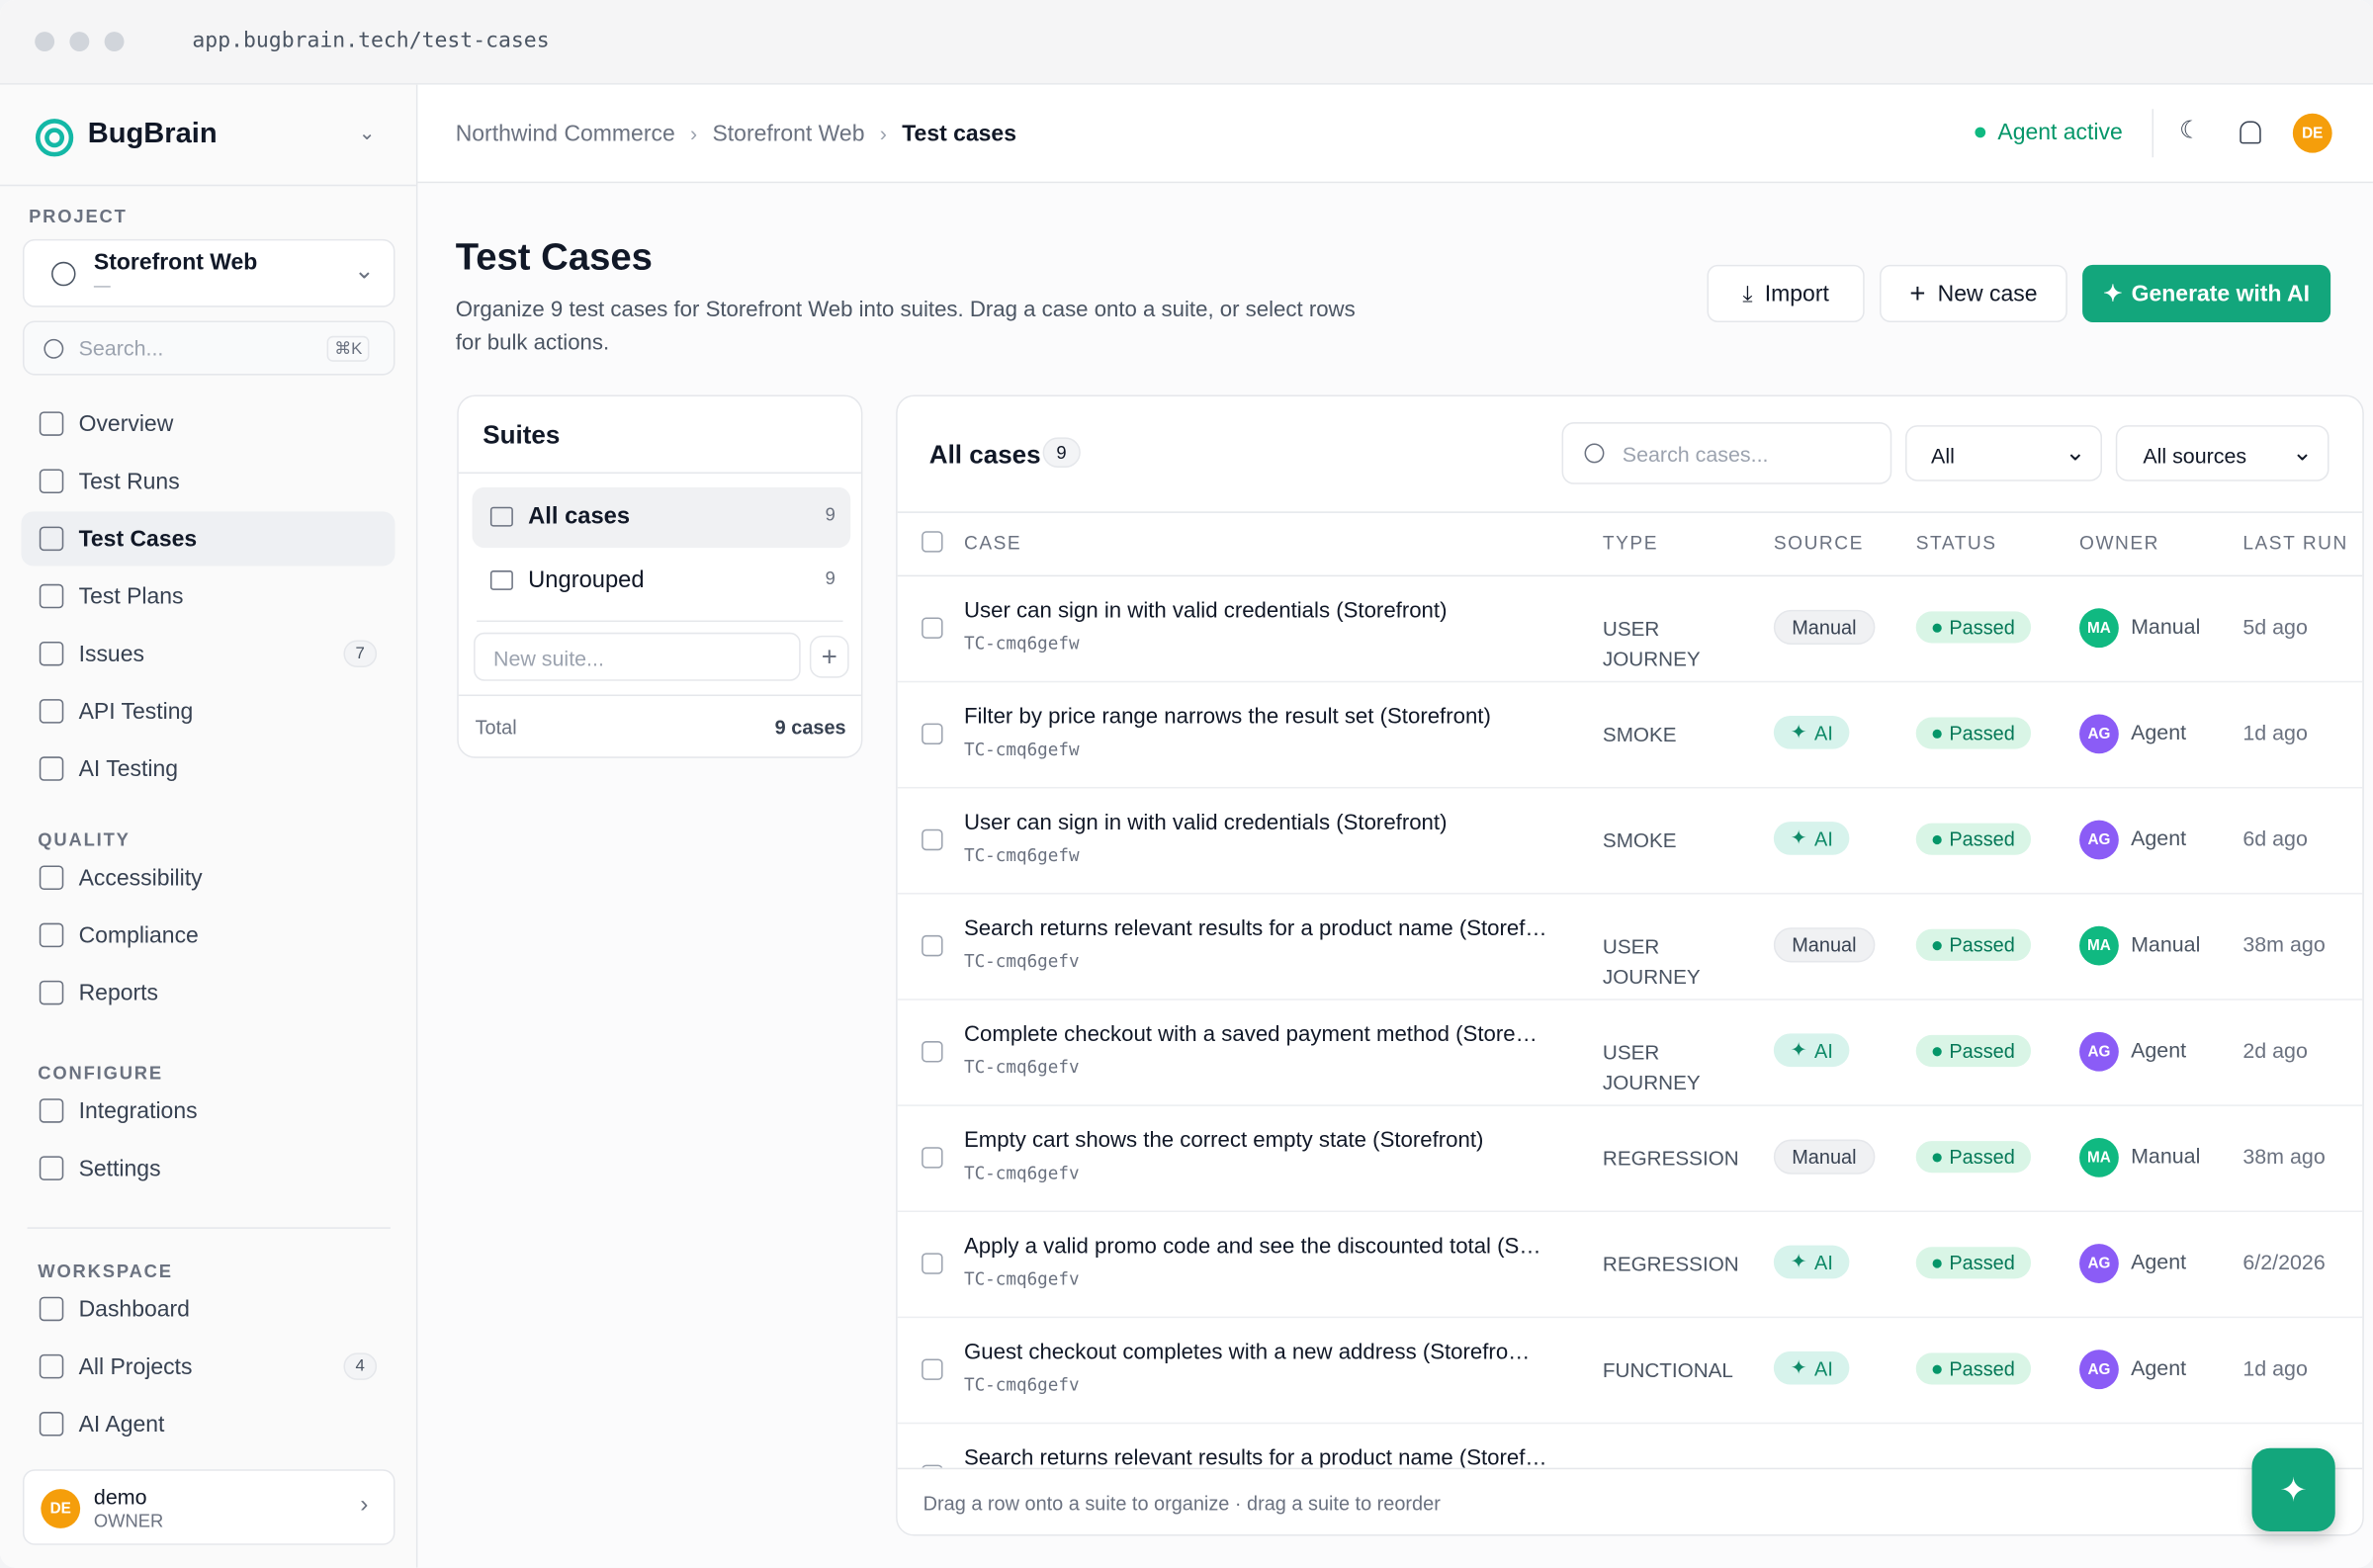  What do you see at coordinates (959, 133) in the screenshot?
I see `crumb: Test cases` at bounding box center [959, 133].